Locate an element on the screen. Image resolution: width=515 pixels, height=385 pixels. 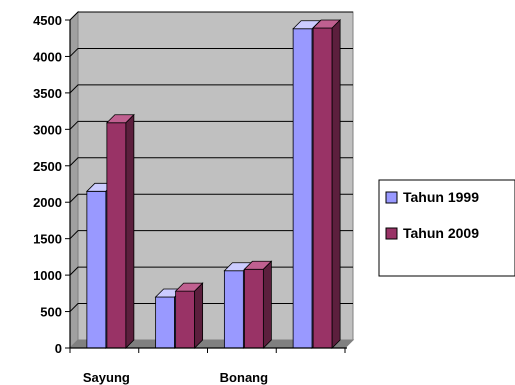
y-tick-label: 4500 is located at coordinates (47, 20).